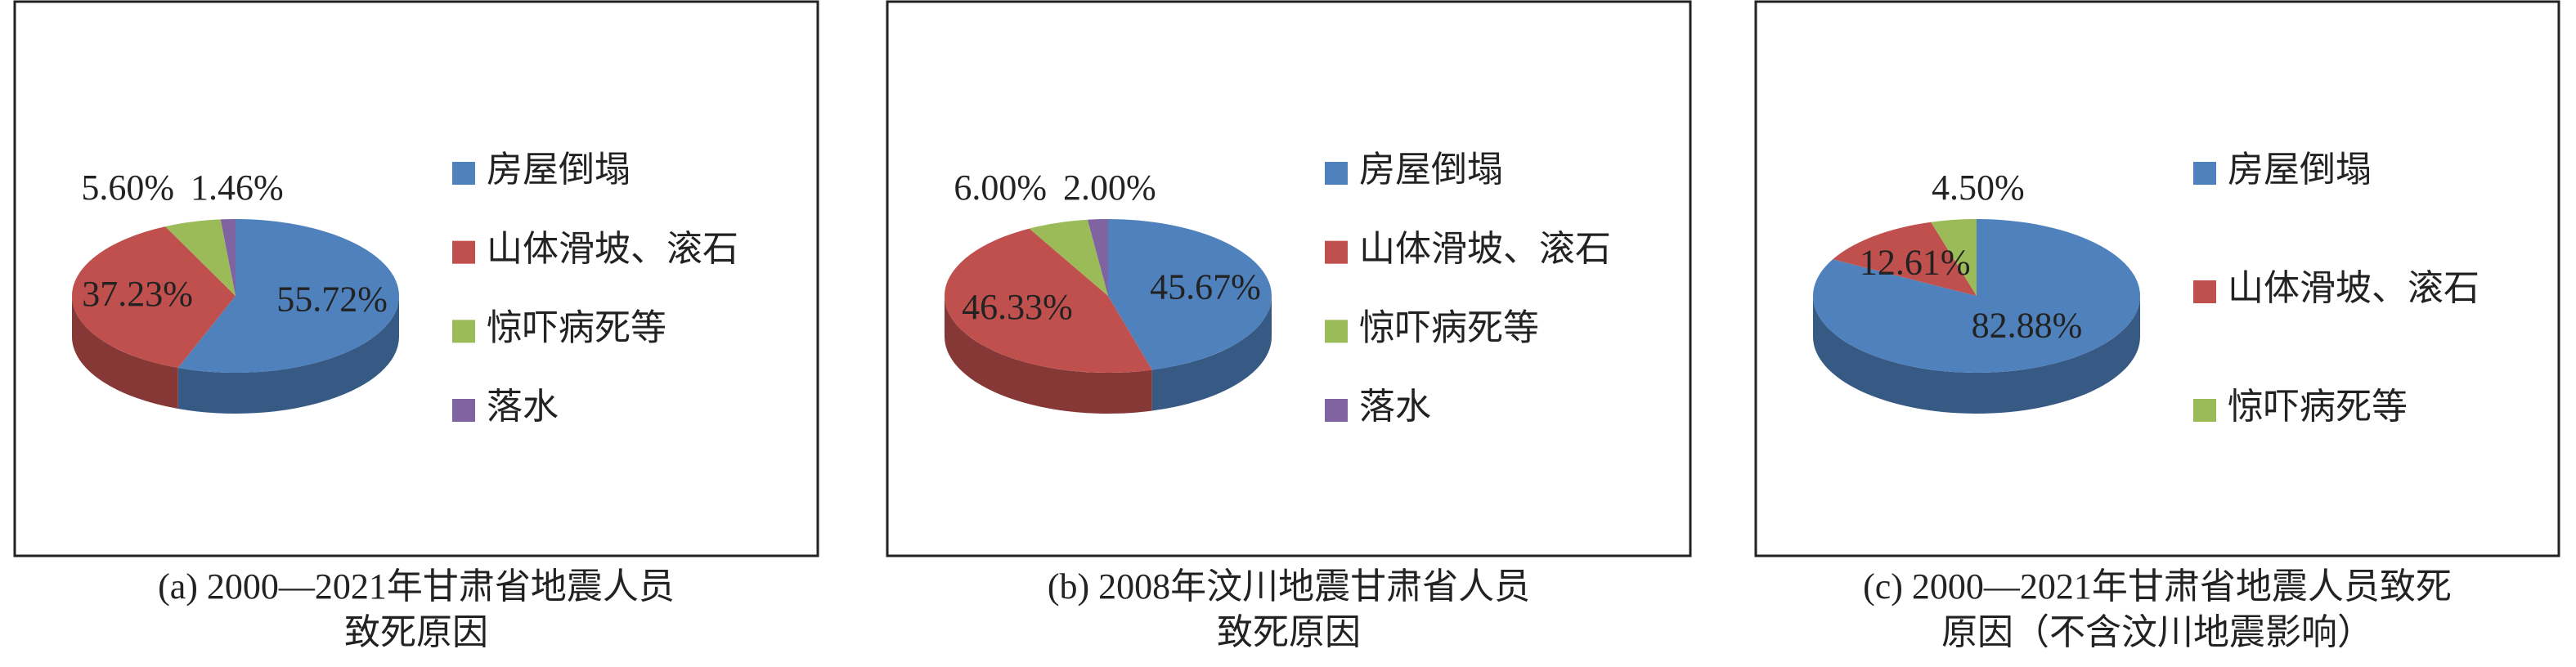 The width and height of the screenshot is (2576, 667). Describe the element at coordinates (138, 294) in the screenshot. I see `data-label: 37.23%` at that location.